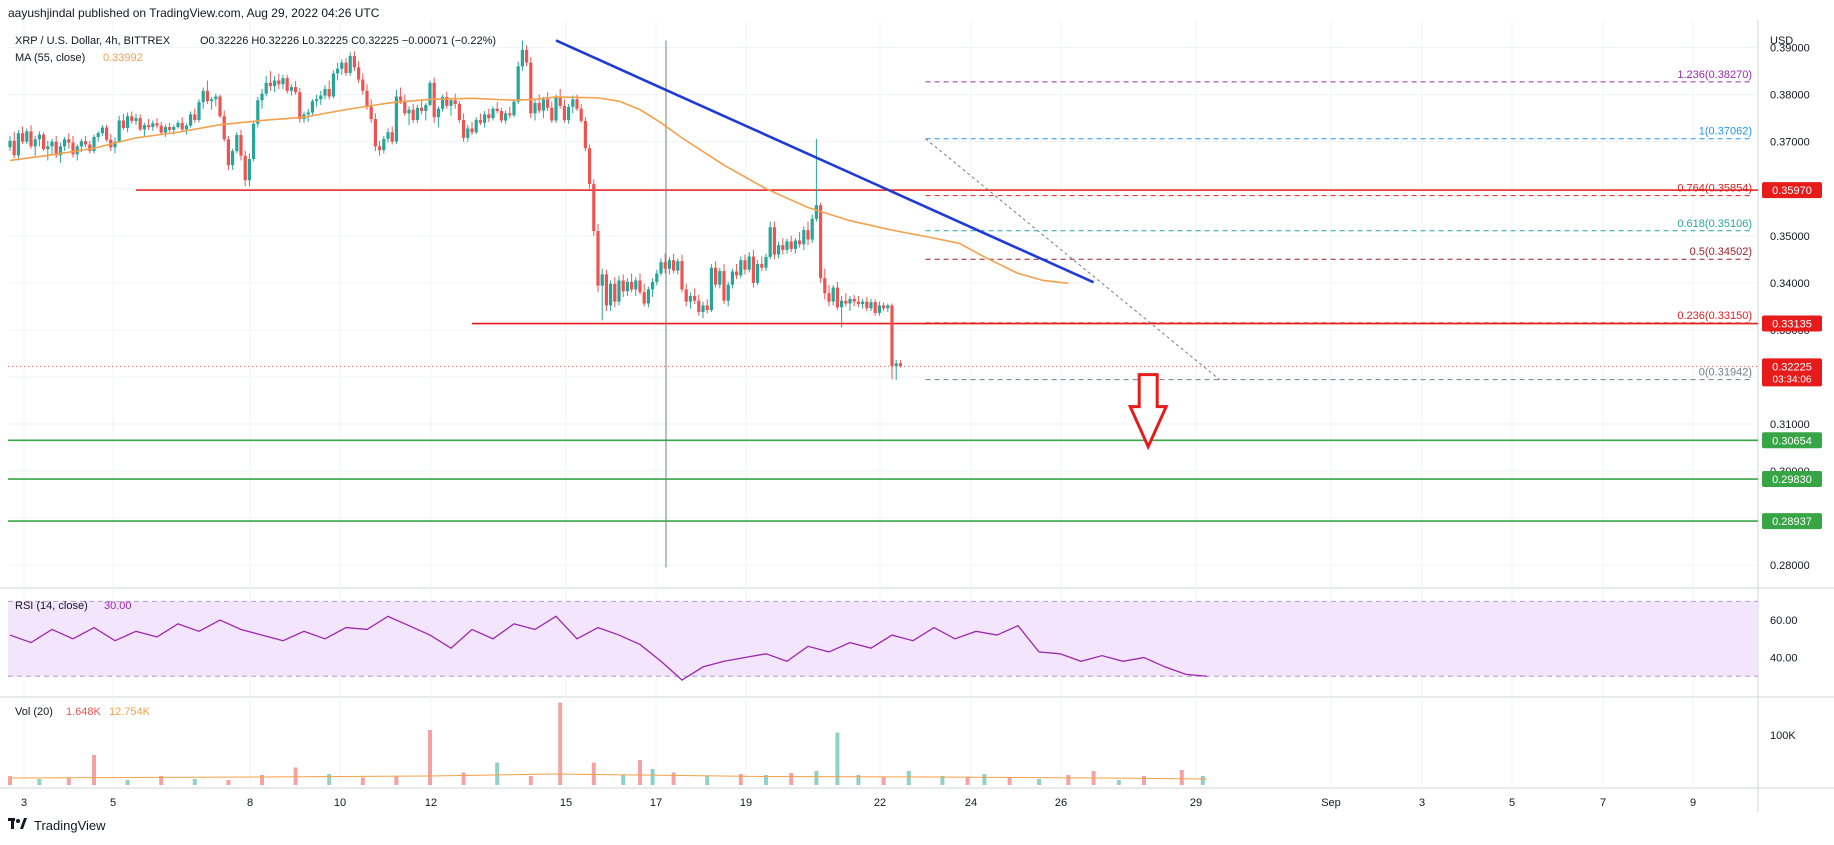  Describe the element at coordinates (1790, 49) in the screenshot. I see `y-tick-label: 0.39000` at that location.